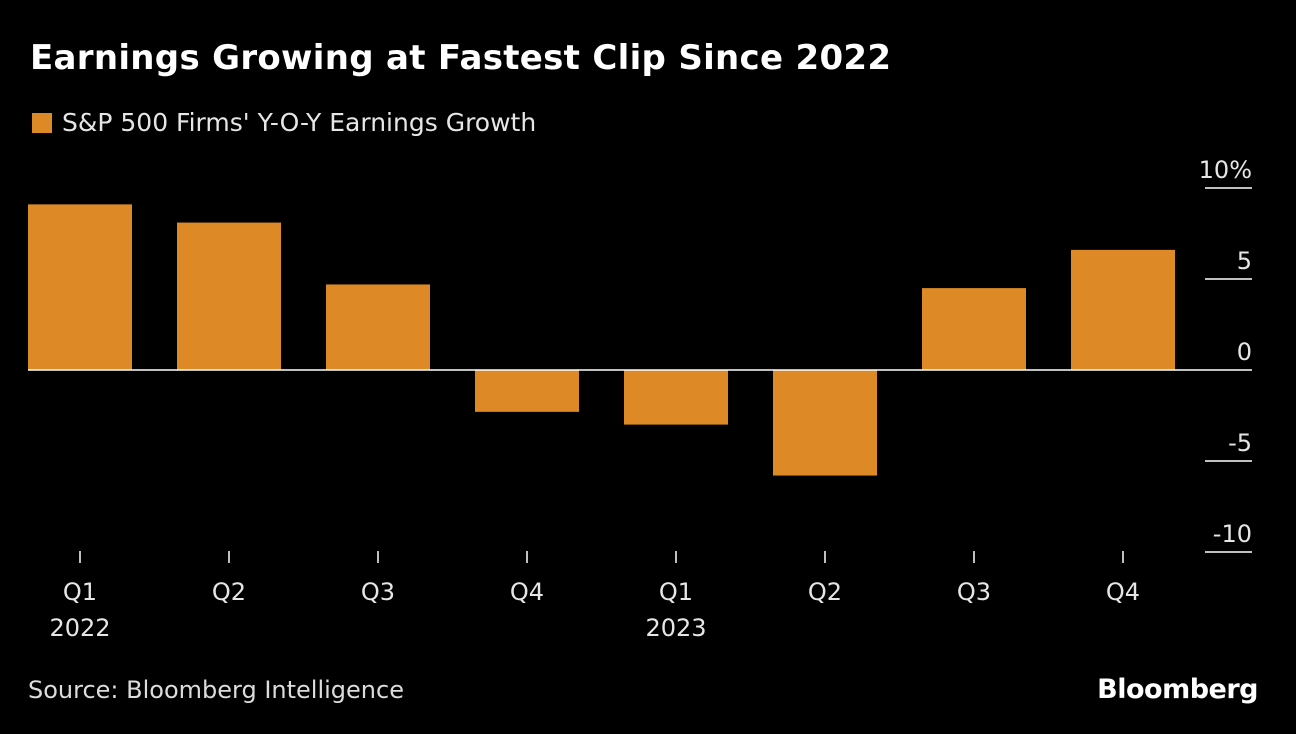  Describe the element at coordinates (1123, 592) in the screenshot. I see `x-tick-label-8: Q4` at that location.